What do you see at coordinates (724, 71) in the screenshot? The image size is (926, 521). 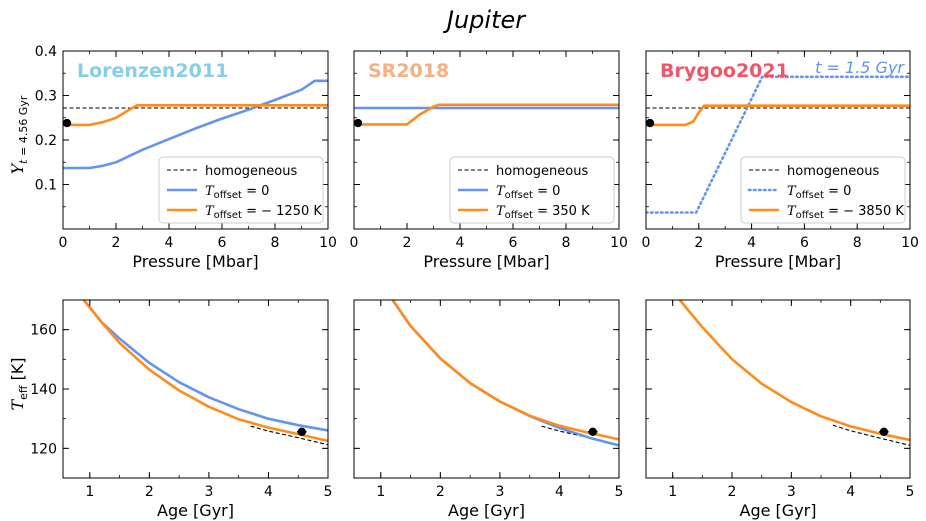 I see `panel-label: Brygoo2021` at bounding box center [724, 71].